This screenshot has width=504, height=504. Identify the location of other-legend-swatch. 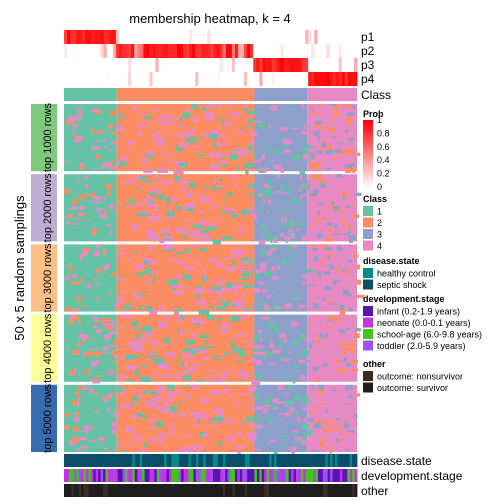
(368, 376).